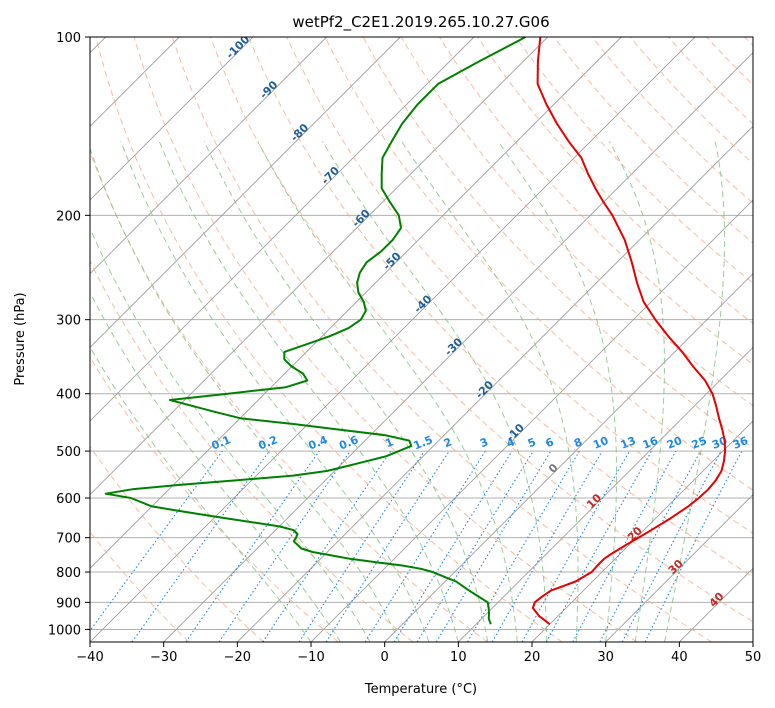  Describe the element at coordinates (68, 216) in the screenshot. I see `y-tick-label: 200` at that location.